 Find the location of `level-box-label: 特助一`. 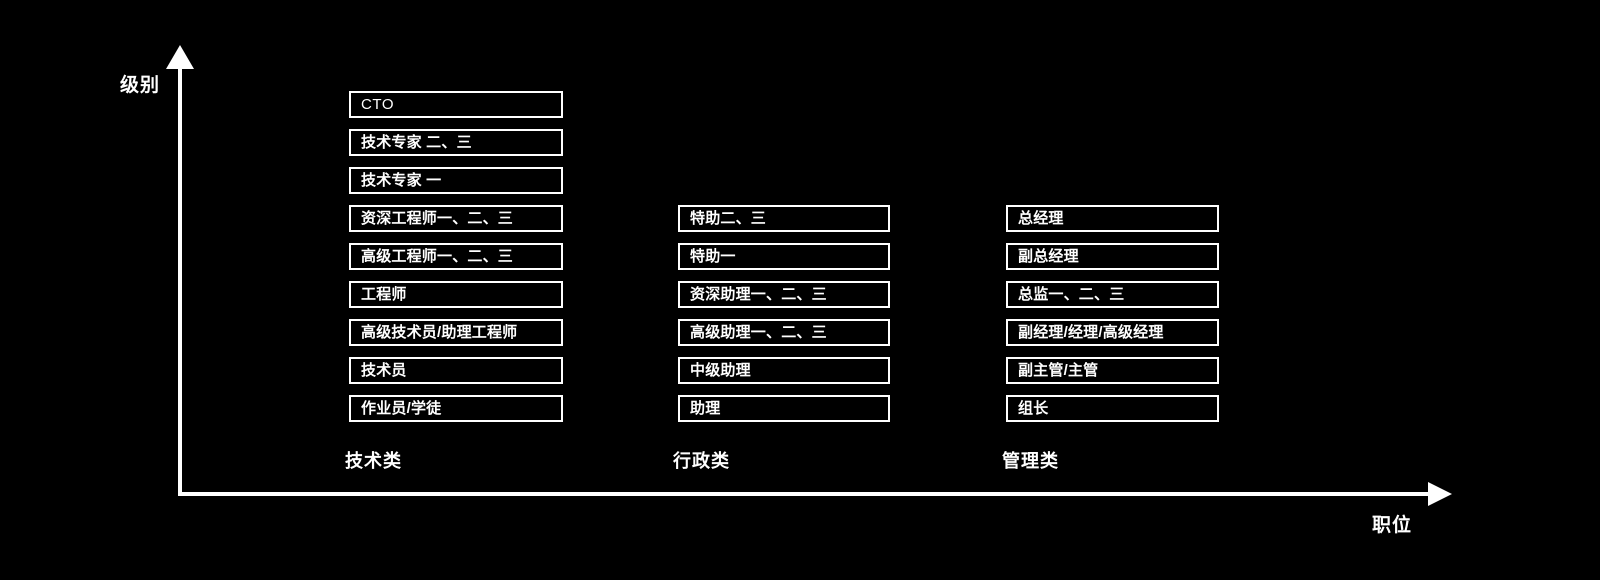

level-box-label: 特助一 is located at coordinates (713, 256).